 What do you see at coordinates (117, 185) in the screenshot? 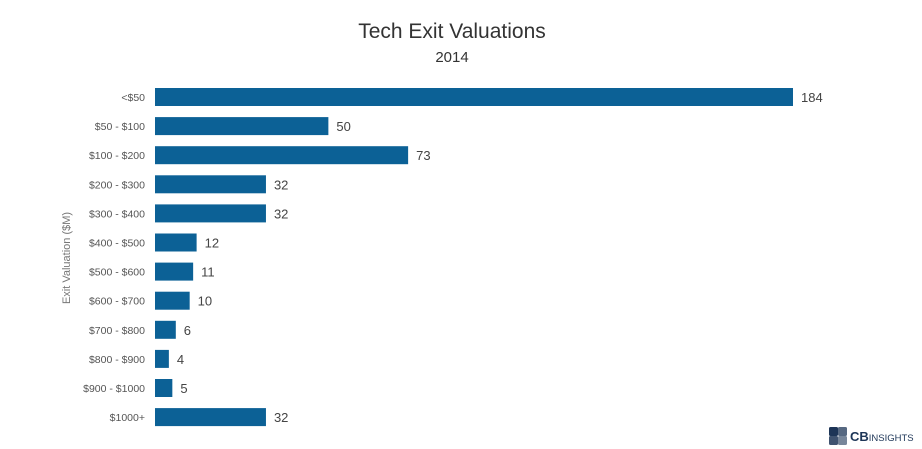
I see `category-label: $200 - $300` at bounding box center [117, 185].